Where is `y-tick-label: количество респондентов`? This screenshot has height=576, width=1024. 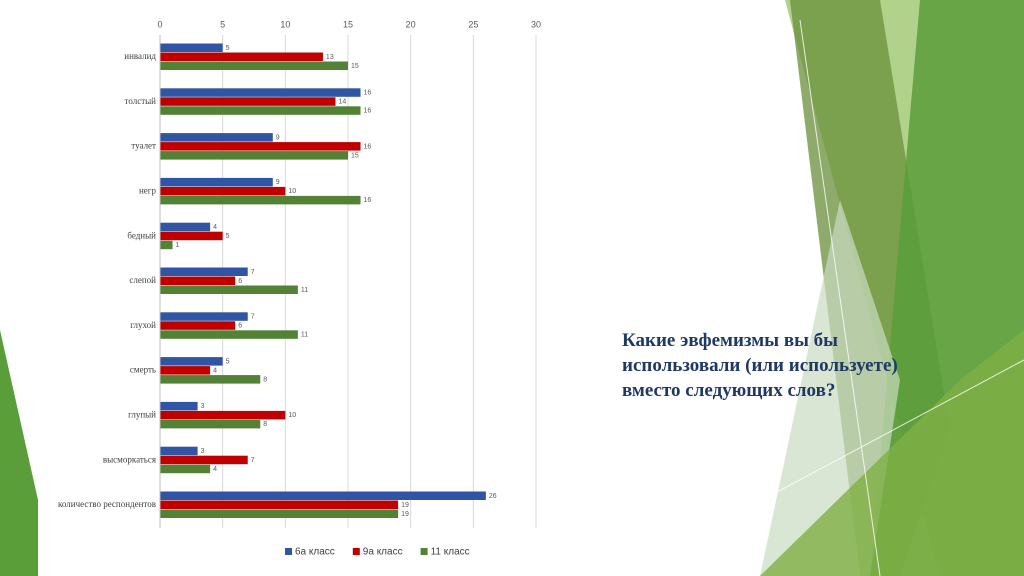 y-tick-label: количество респондентов is located at coordinates (107, 504).